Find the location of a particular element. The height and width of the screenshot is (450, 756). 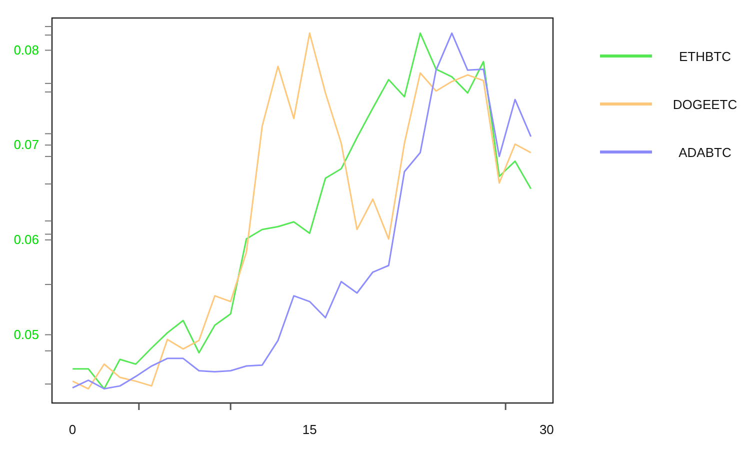

y-tick-label: 0.08 is located at coordinates (26, 50).